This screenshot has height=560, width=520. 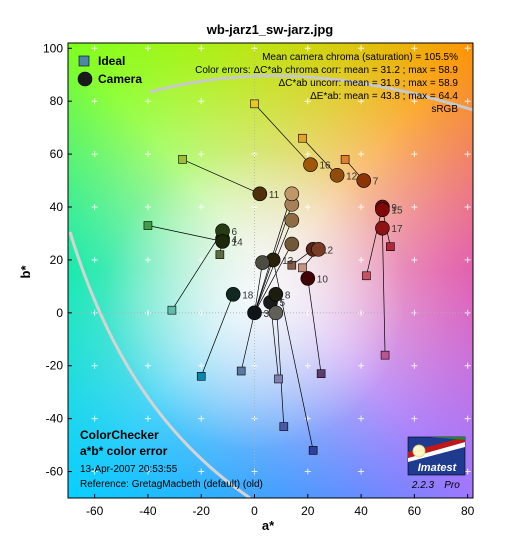 I want to click on patch-label-8: 8, so click(x=288, y=295).